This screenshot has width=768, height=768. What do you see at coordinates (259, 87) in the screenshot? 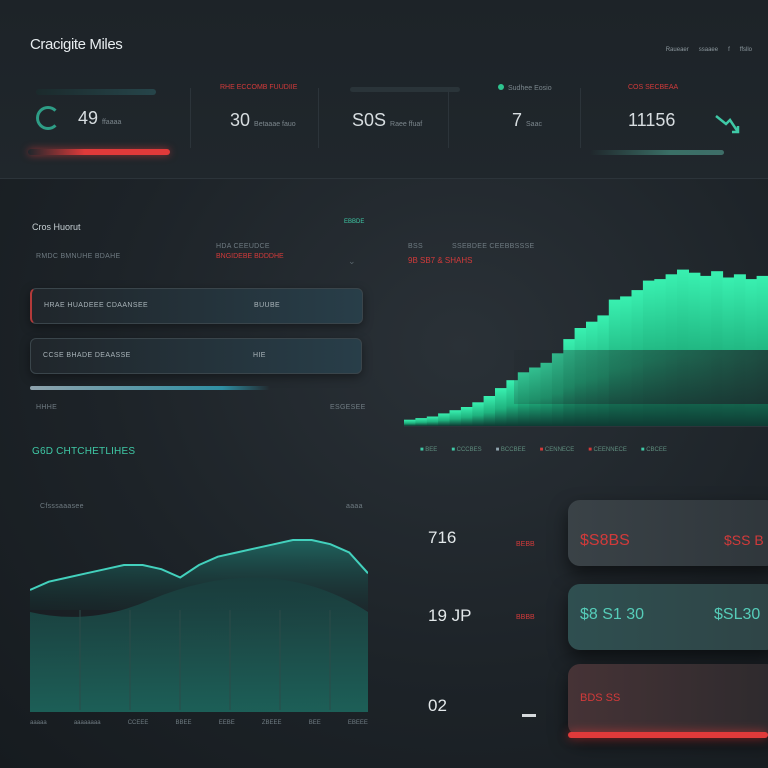
I see `kpi-label: RHE ECCOMB FUUDIIE` at bounding box center [259, 87].